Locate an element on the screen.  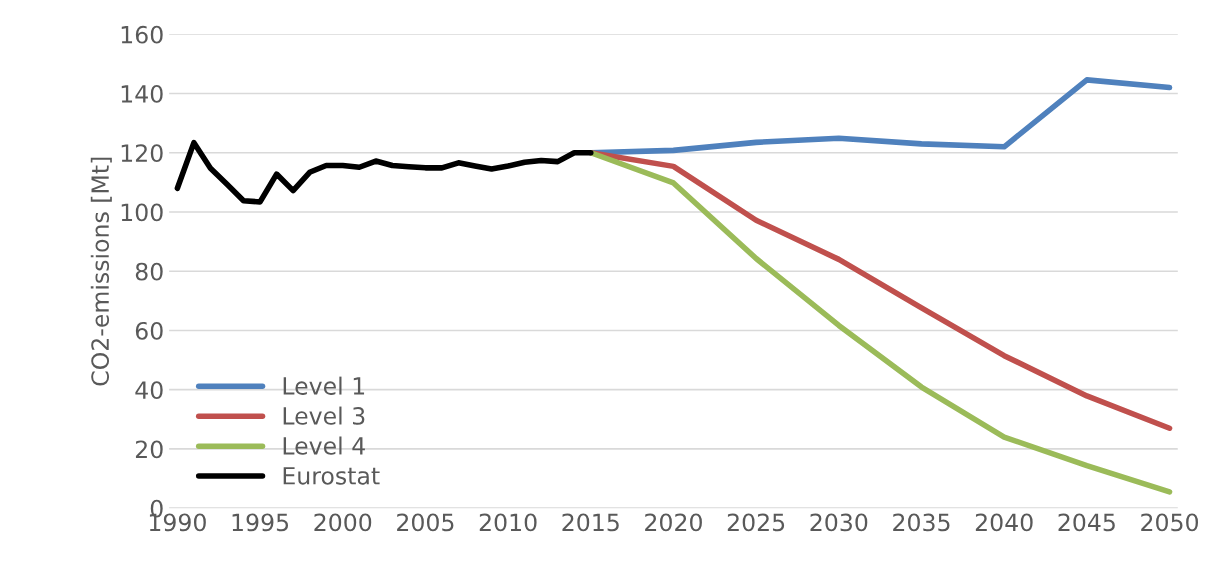
y-tick-label: 60 is located at coordinates (149, 330).